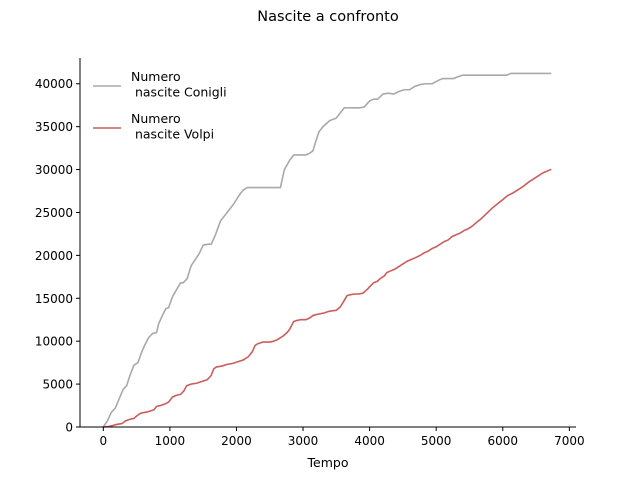 This screenshot has height=480, width=640. I want to click on x-axis-label: Tempo, so click(328, 462).